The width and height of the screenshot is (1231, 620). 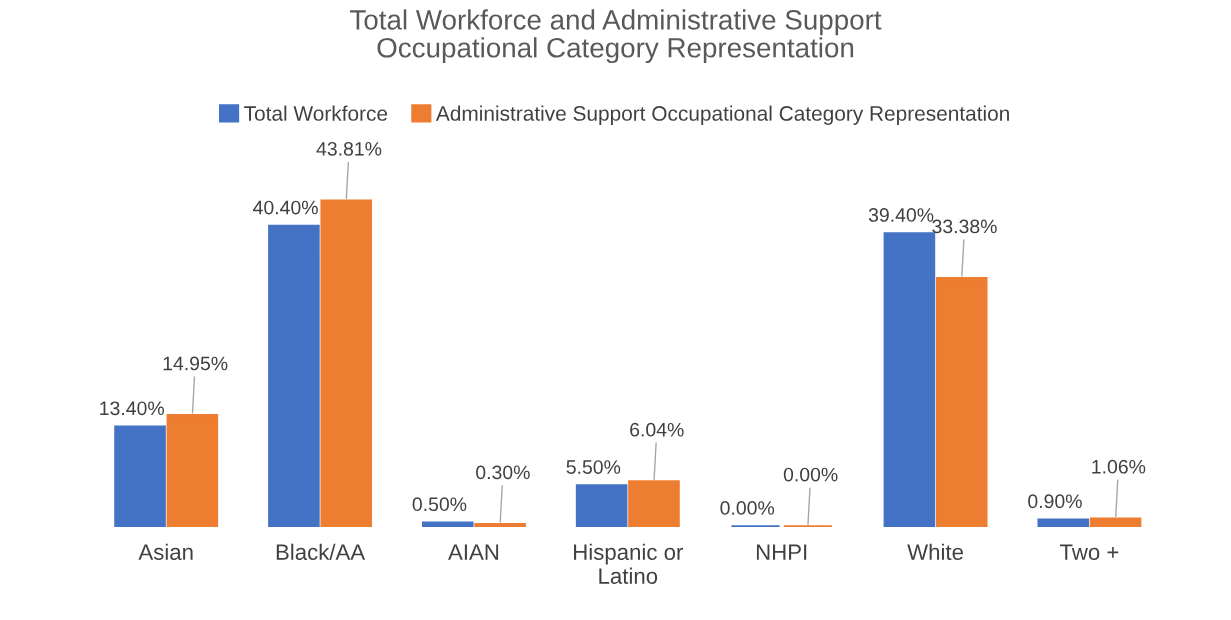 I want to click on data-label: 43.81%, so click(x=349, y=148).